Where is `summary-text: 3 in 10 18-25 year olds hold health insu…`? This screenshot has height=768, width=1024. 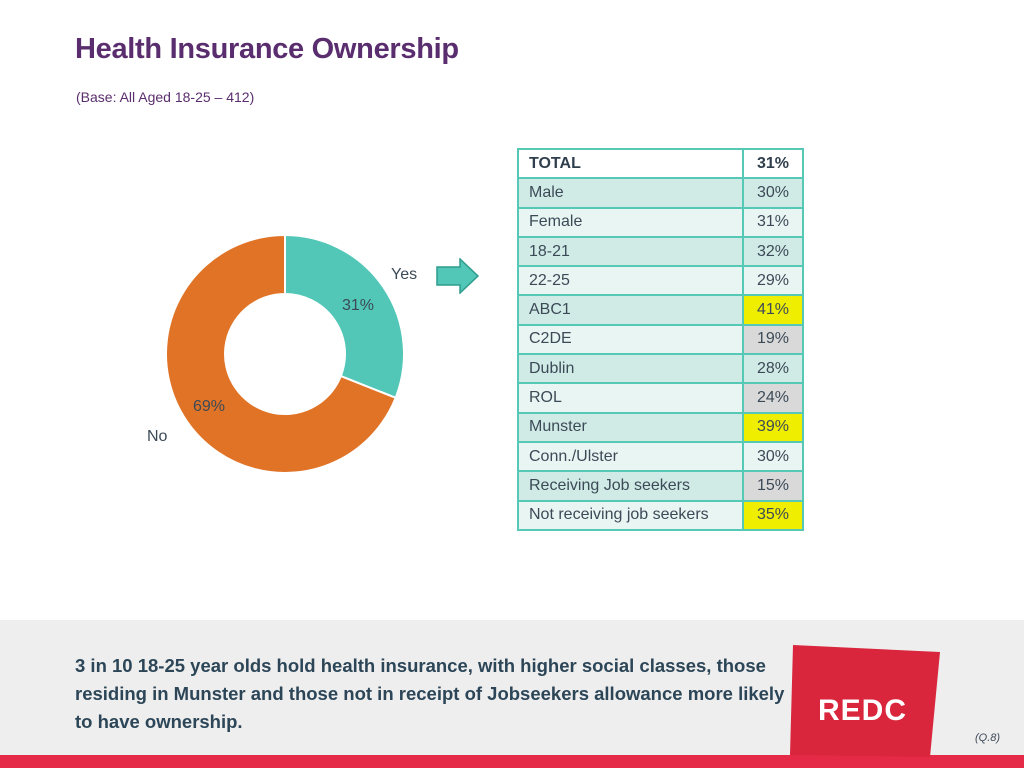 summary-text: 3 in 10 18-25 year olds hold health insu… is located at coordinates (430, 693).